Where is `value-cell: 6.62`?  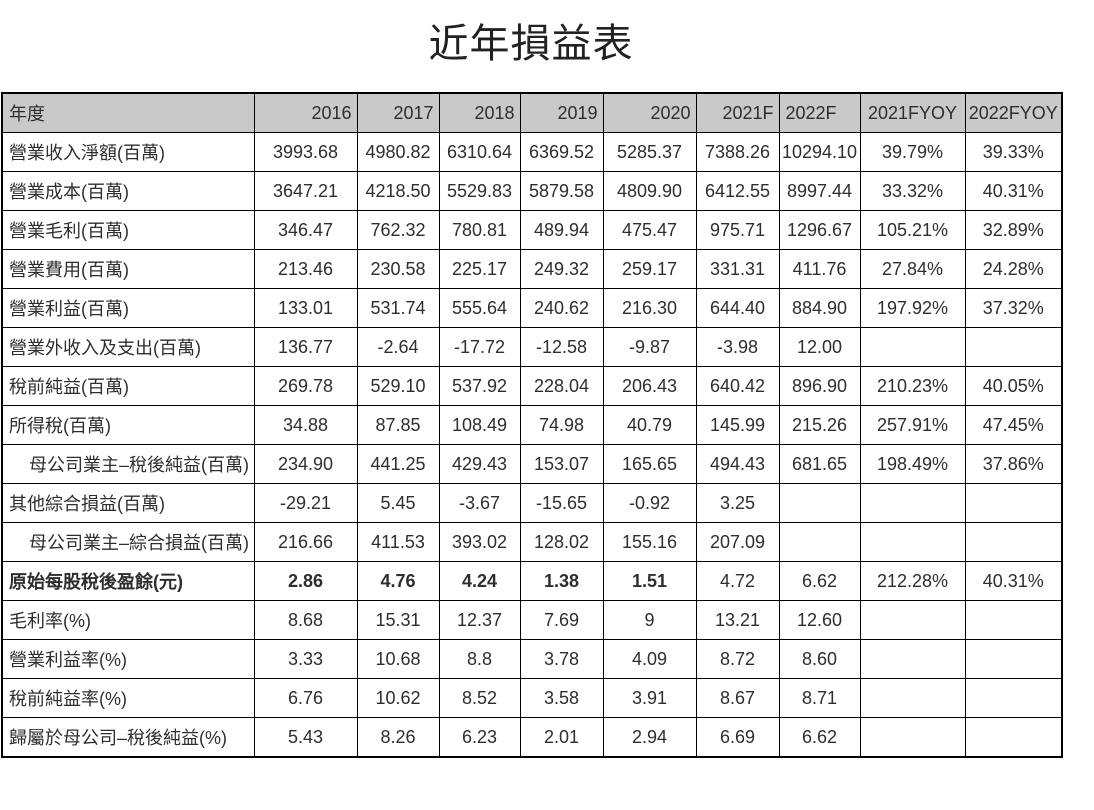 value-cell: 6.62 is located at coordinates (819, 581).